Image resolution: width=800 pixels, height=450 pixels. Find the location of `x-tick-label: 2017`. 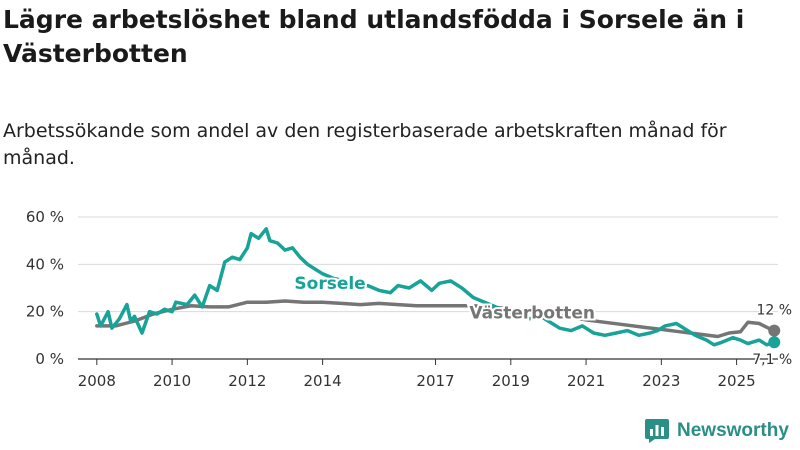

x-tick-label: 2017 is located at coordinates (435, 381).